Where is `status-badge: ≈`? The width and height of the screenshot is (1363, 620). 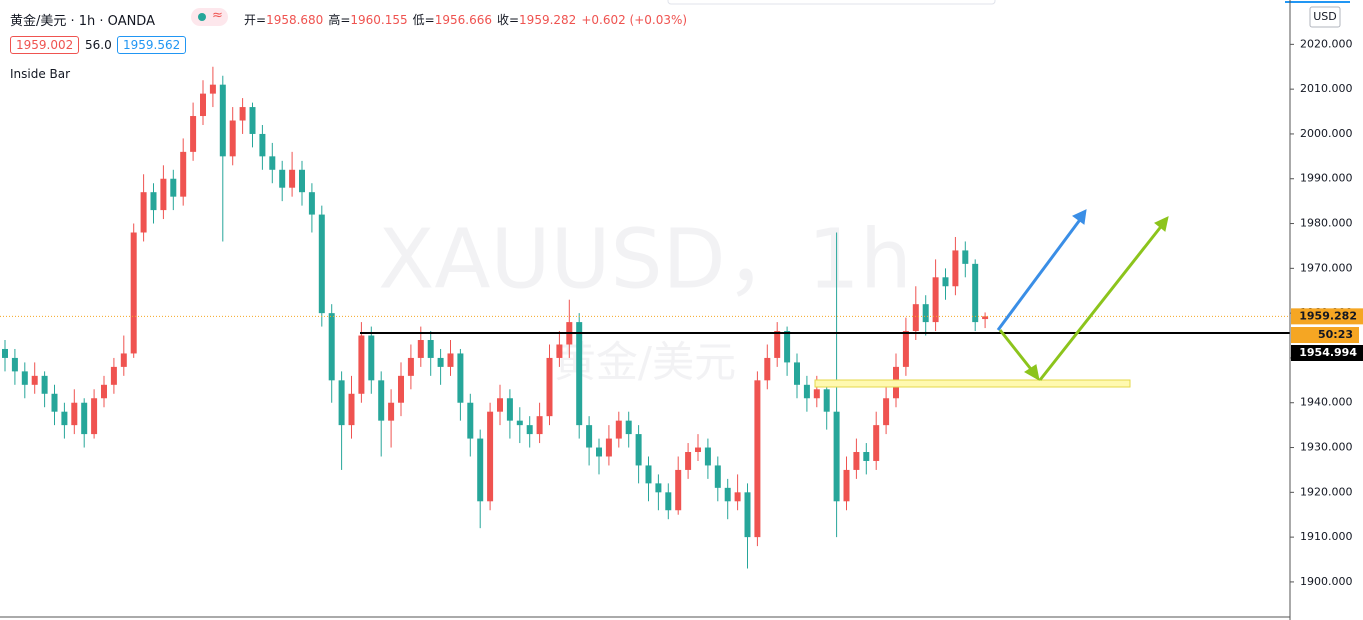
status-badge: ≈ is located at coordinates (209, 17).